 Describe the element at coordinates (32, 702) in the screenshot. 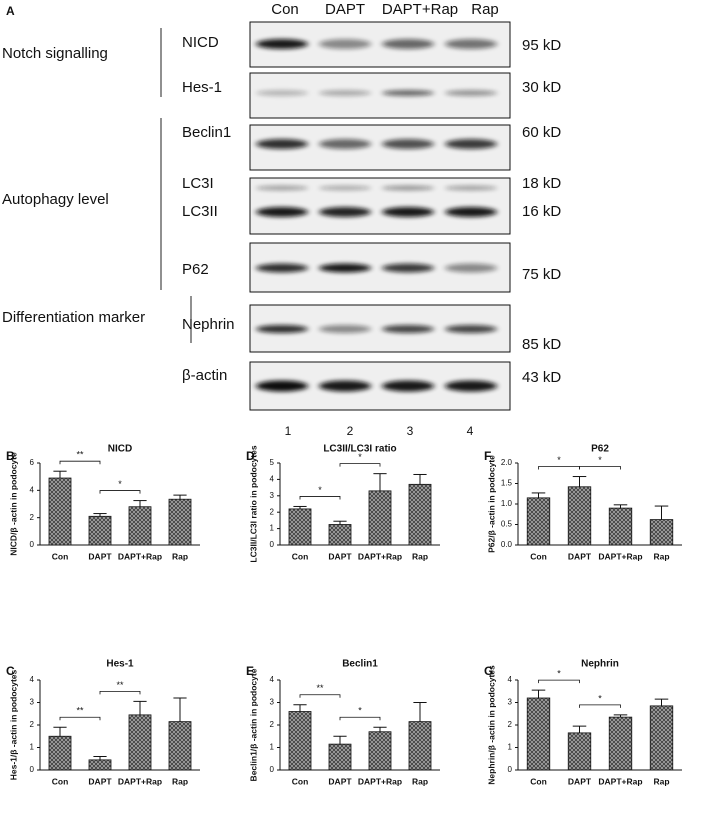

I see `y-tick-label: 3` at that location.